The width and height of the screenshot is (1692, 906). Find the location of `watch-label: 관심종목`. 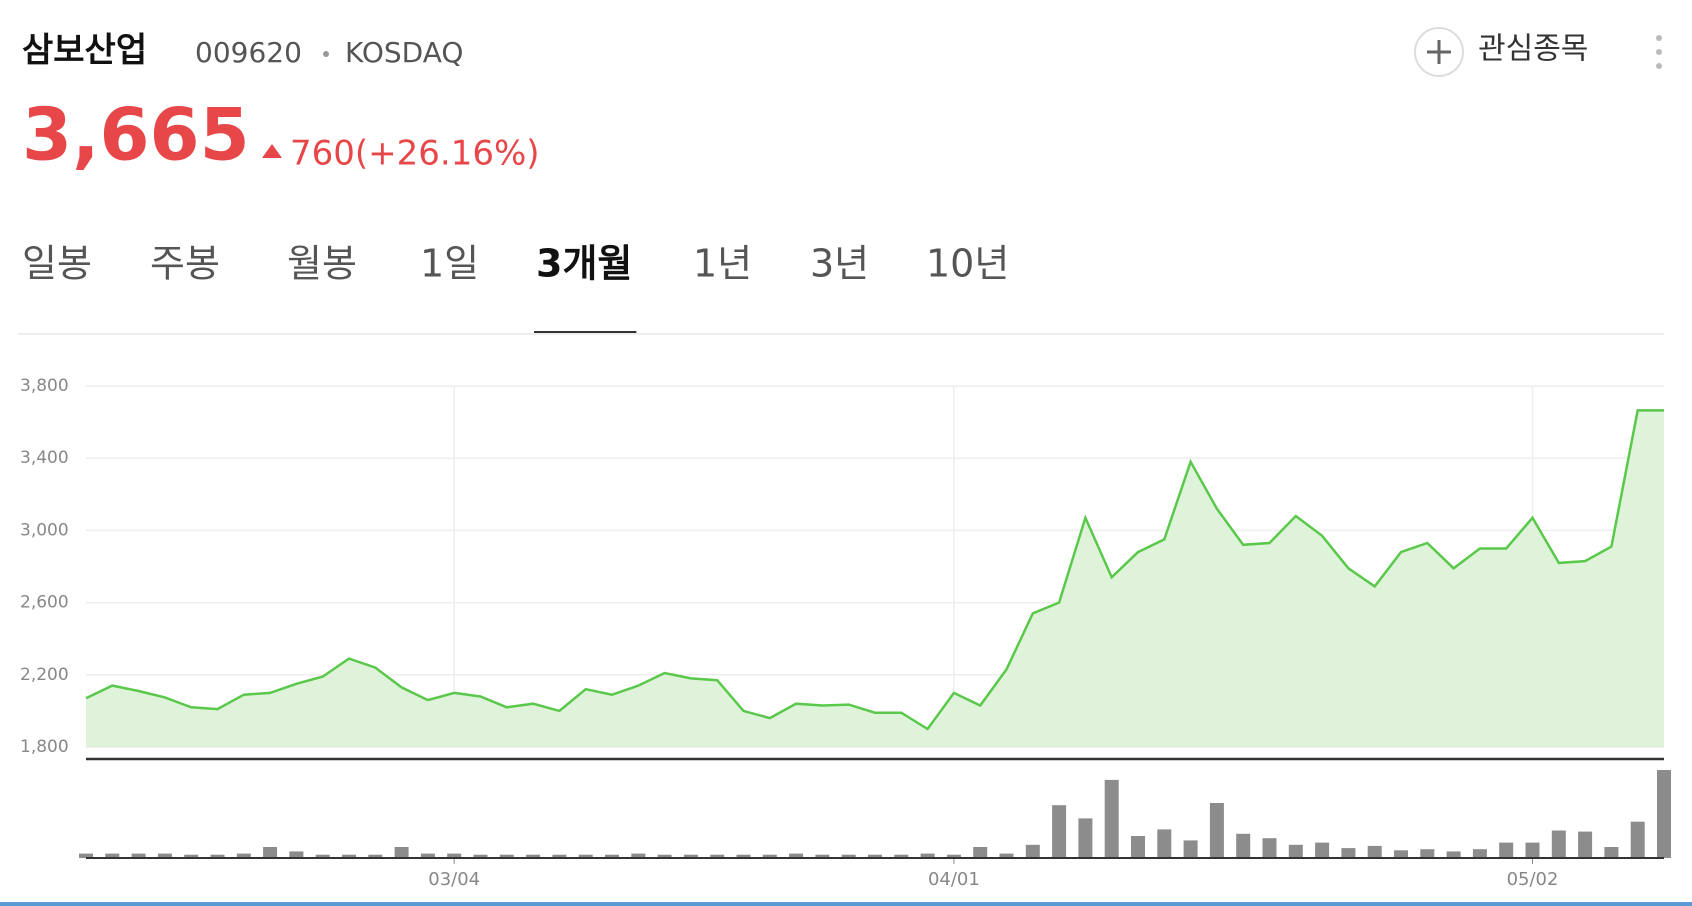

watch-label: 관심종목 is located at coordinates (1533, 49).